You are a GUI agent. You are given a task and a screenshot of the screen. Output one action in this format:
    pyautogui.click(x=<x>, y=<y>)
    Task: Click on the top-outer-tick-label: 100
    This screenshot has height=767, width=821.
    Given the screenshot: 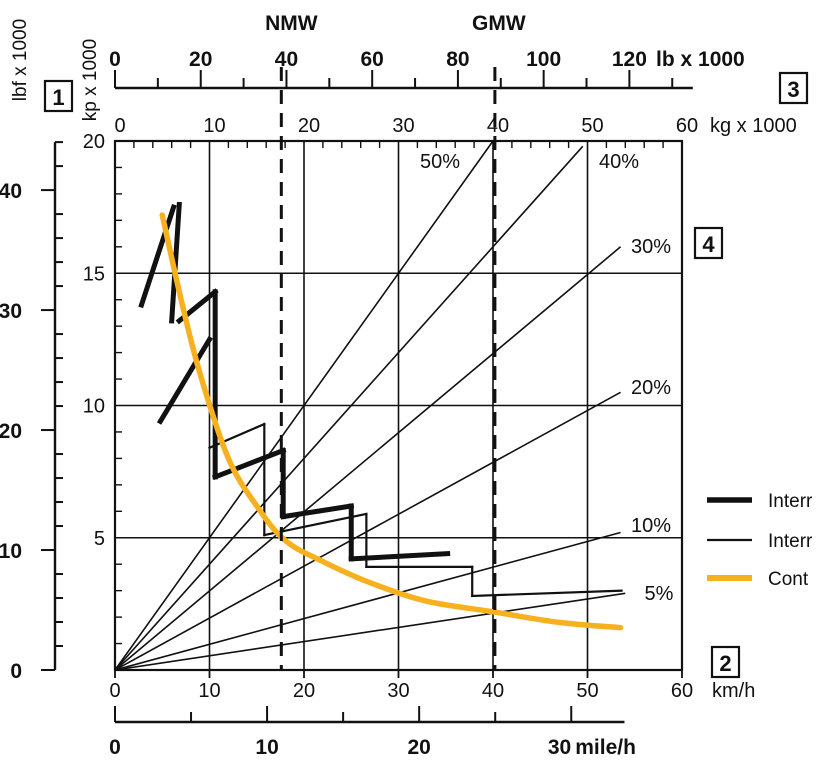 What is the action you would take?
    pyautogui.click(x=543, y=59)
    